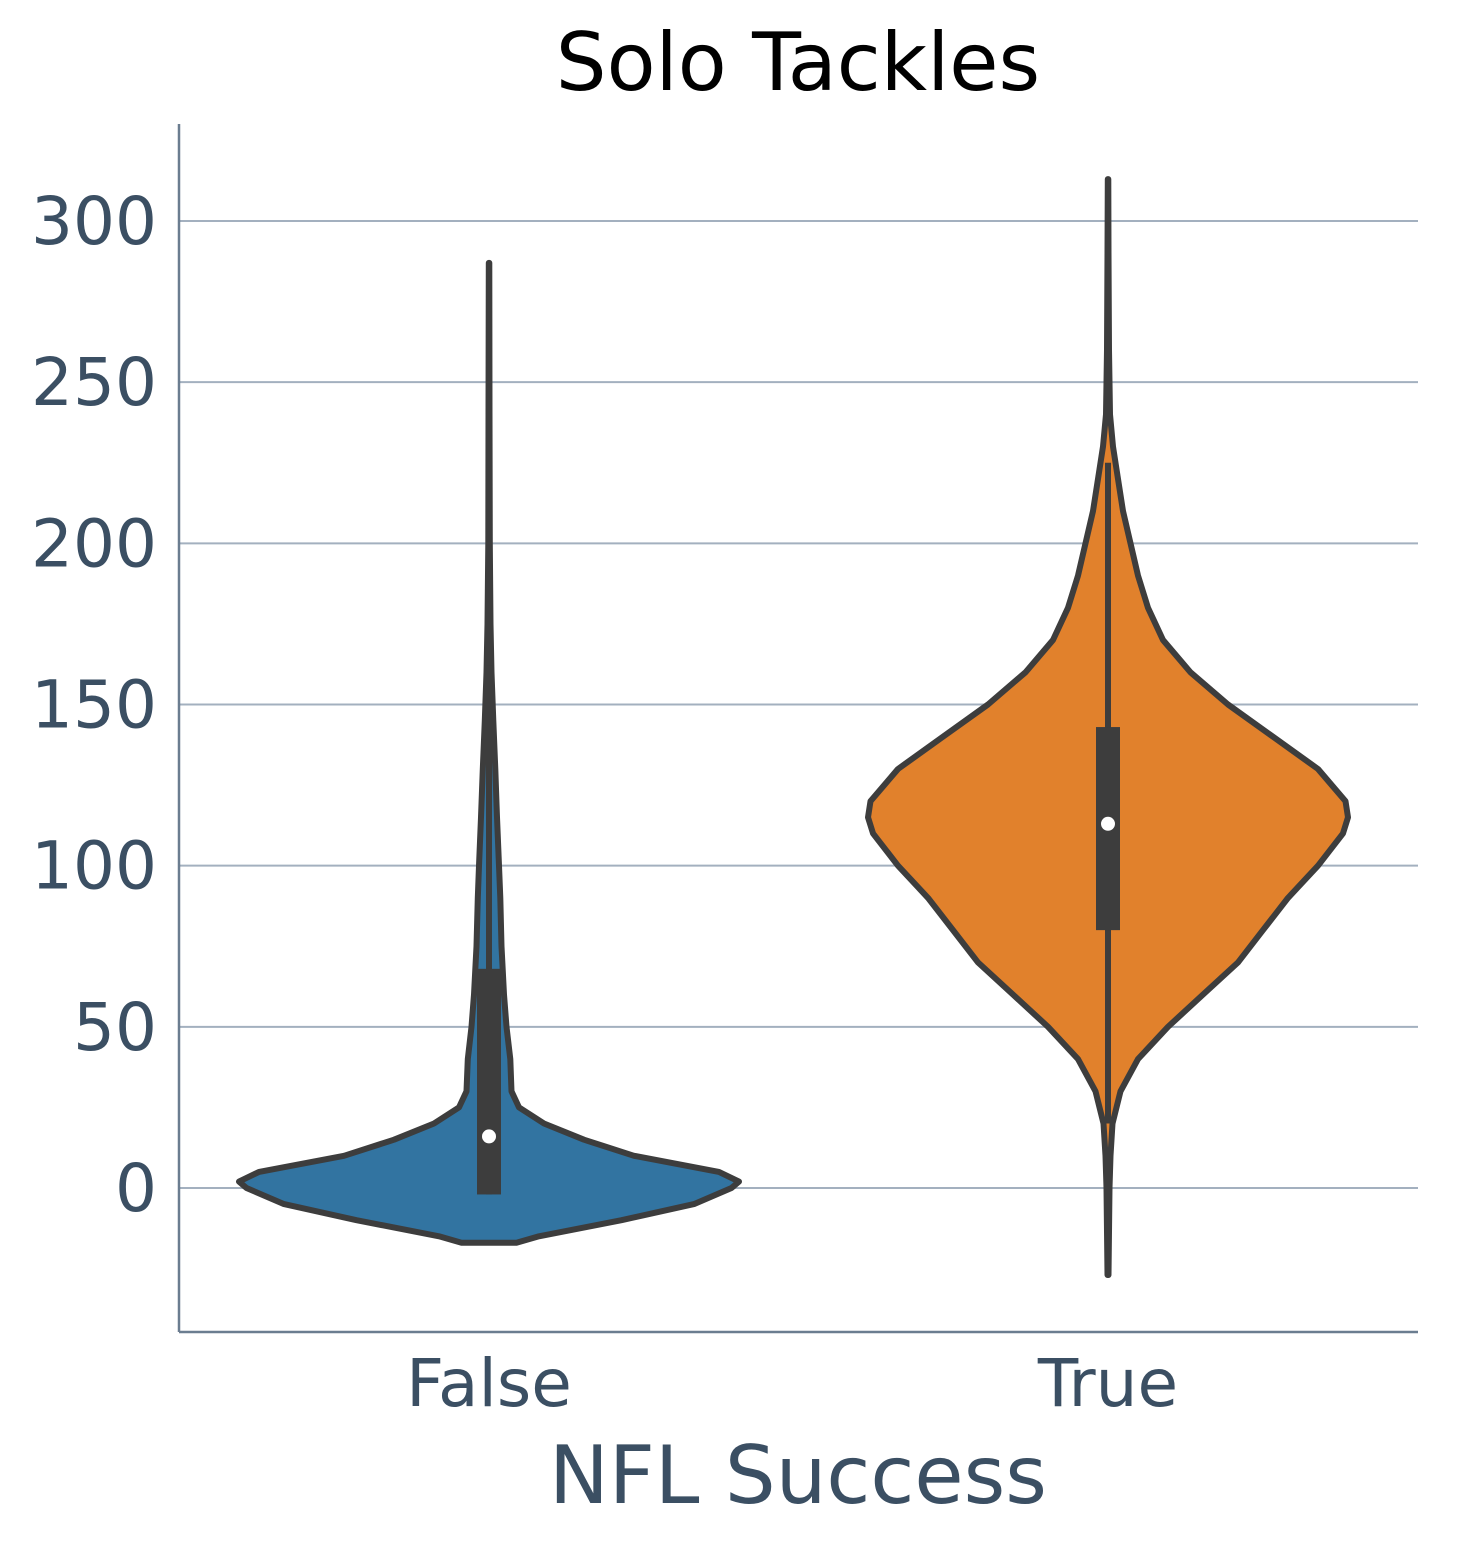 The height and width of the screenshot is (1566, 1466). What do you see at coordinates (136, 1188) in the screenshot?
I see `y-tick-label: 0` at bounding box center [136, 1188].